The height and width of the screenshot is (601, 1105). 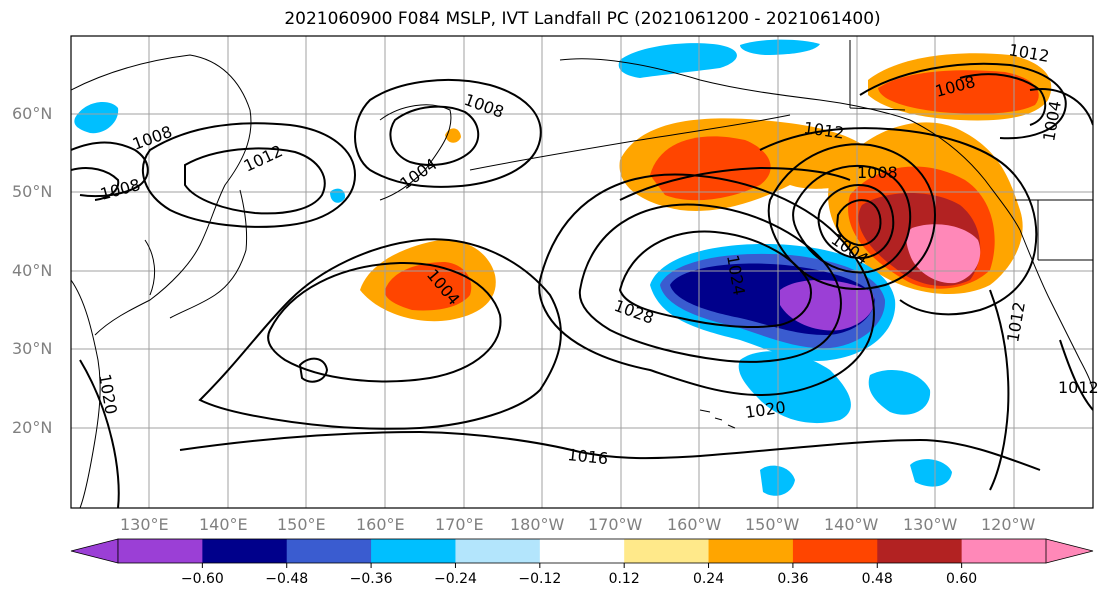 I want to click on negative-blob-nw, so click(x=96, y=118).